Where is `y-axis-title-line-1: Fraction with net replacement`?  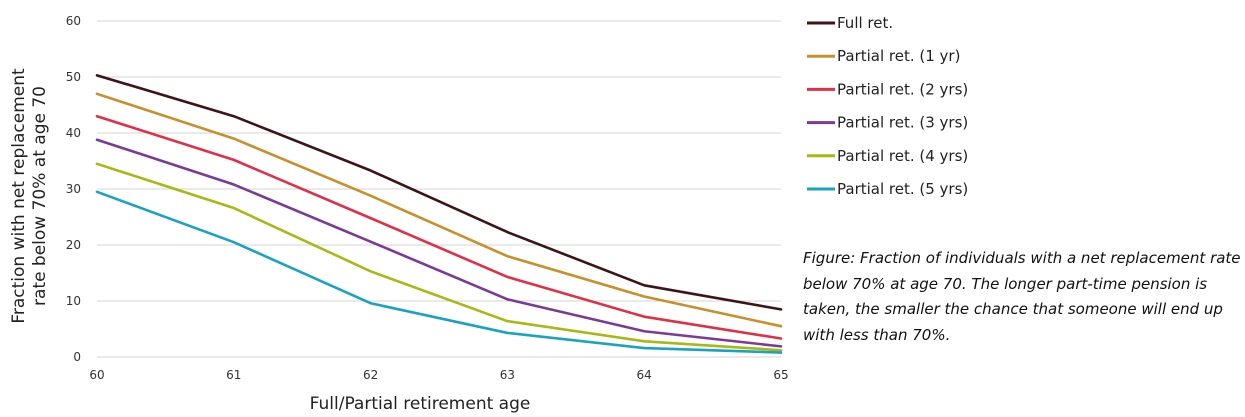 y-axis-title-line-1: Fraction with net replacement is located at coordinates (19, 196).